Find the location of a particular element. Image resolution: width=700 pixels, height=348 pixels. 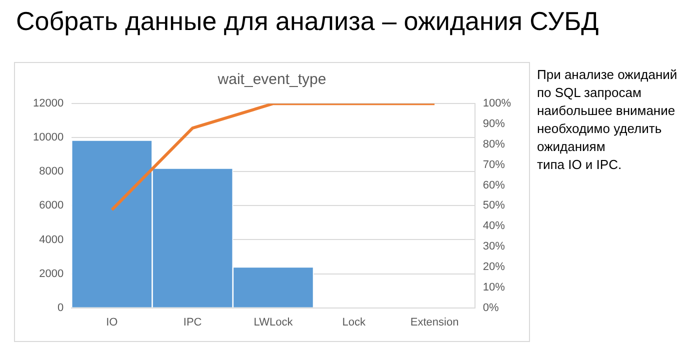

y2-tick-label: 80% is located at coordinates (494, 144).